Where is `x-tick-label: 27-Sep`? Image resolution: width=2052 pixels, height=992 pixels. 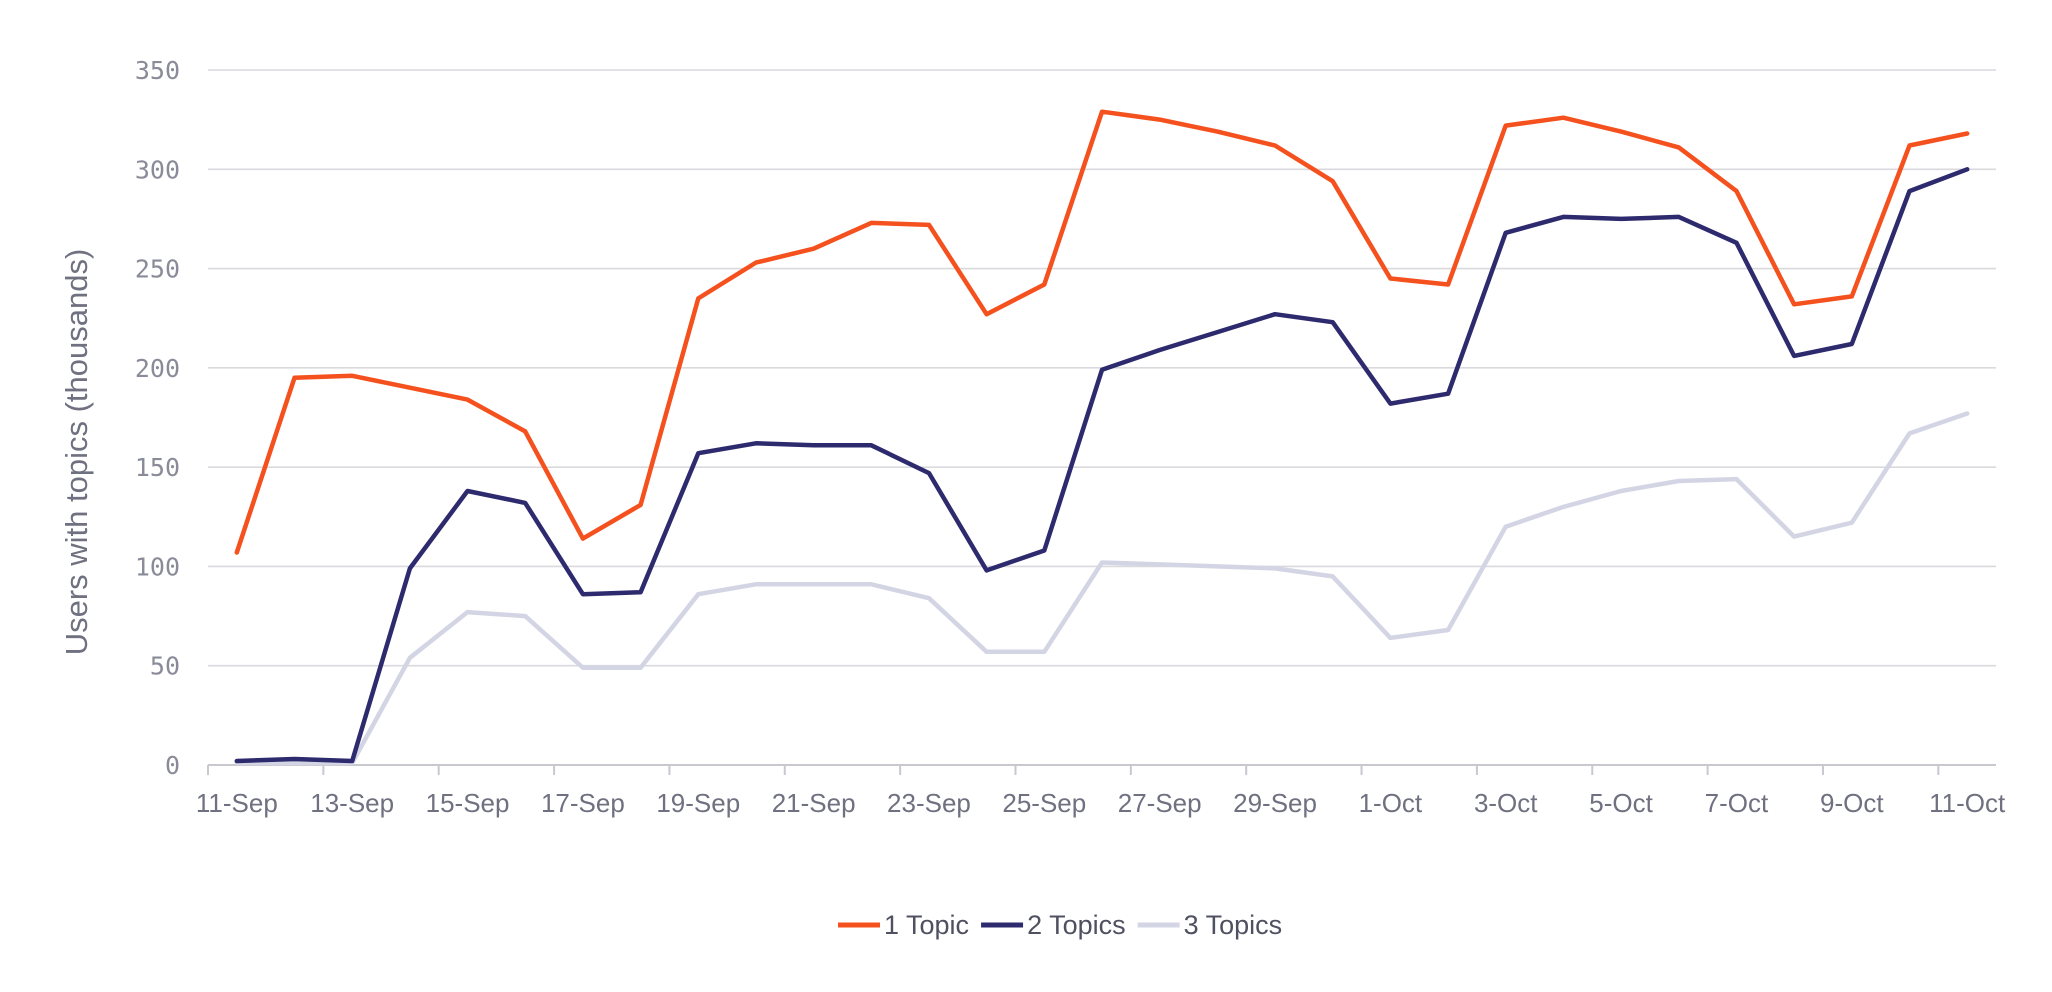 x-tick-label: 27-Sep is located at coordinates (1160, 803).